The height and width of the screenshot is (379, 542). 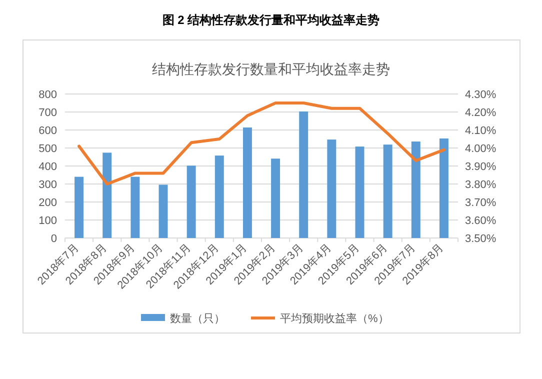 What do you see at coordinates (53, 239) in the screenshot?
I see `y-tick-label: 0` at bounding box center [53, 239].